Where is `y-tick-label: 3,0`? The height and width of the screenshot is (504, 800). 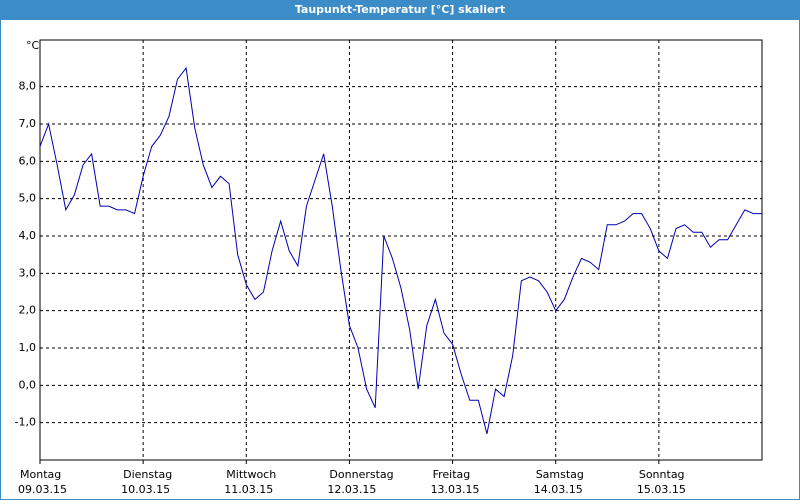 y-tick-label: 3,0 is located at coordinates (28, 272).